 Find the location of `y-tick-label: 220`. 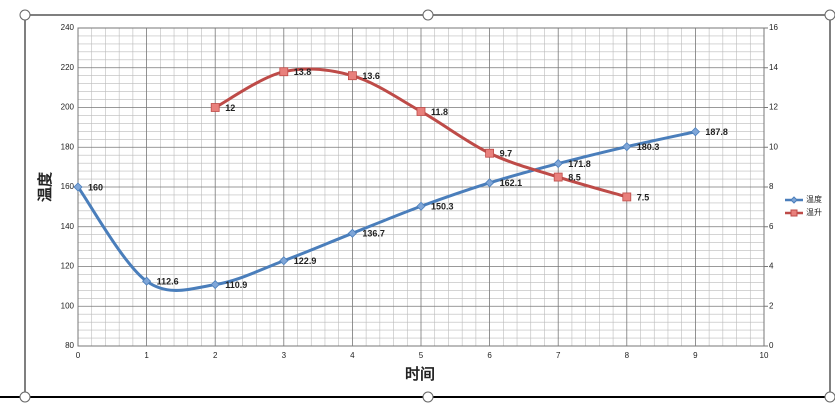

y-tick-label: 220 is located at coordinates (68, 67).